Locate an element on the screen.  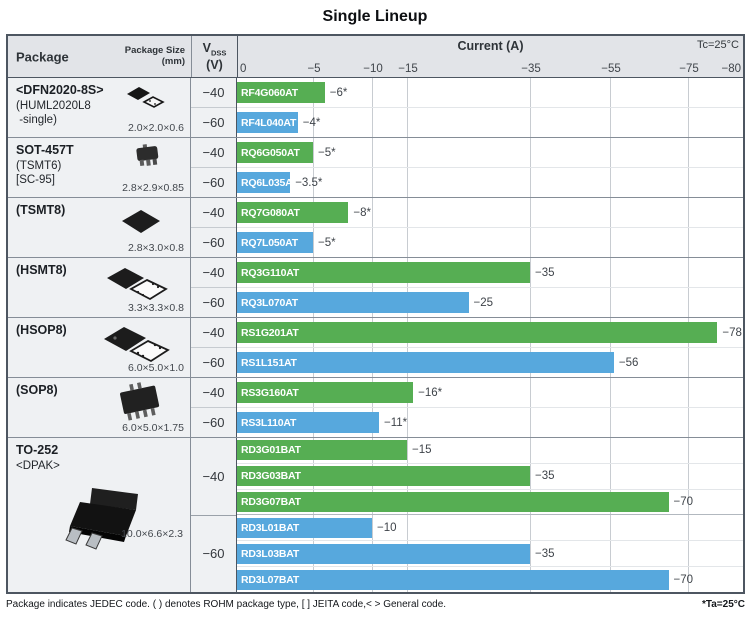
tsmt8-package-icon is located at coordinates (141, 222).